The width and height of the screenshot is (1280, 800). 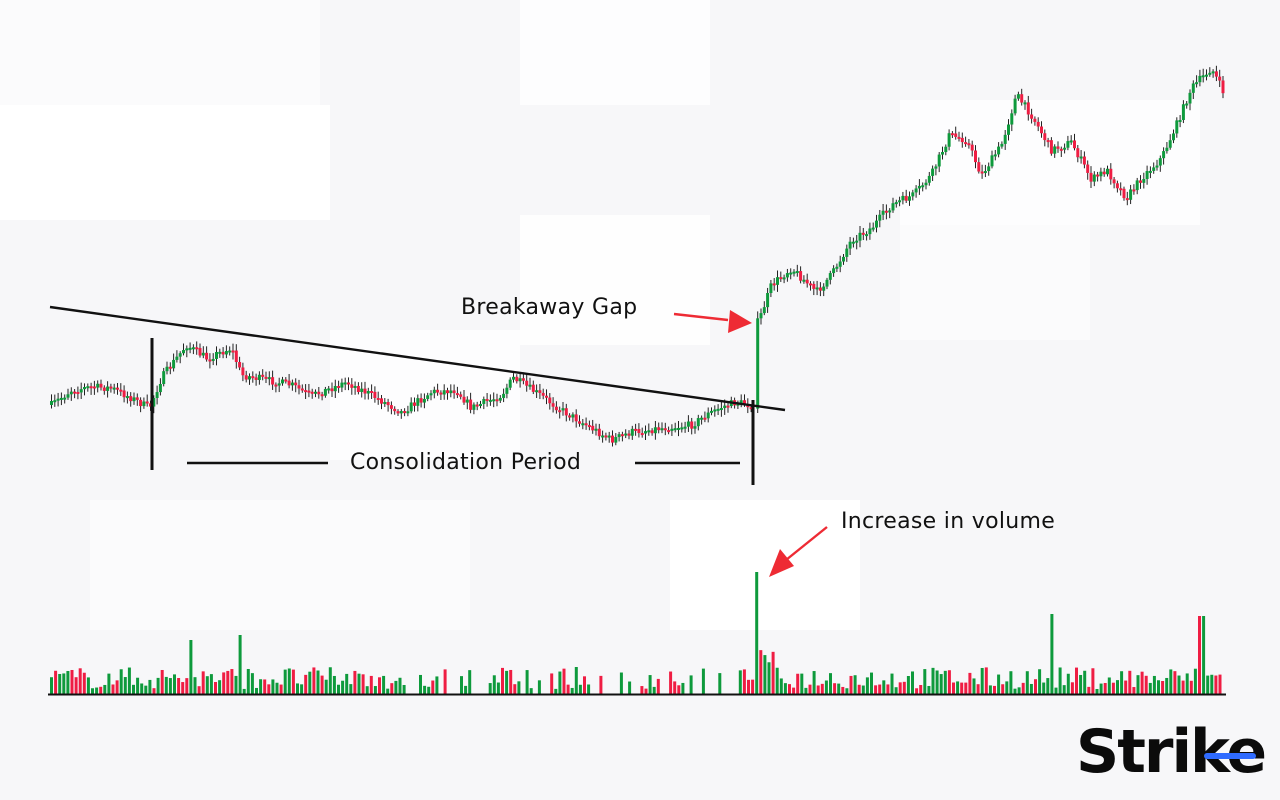 I want to click on breakaway-gap-label: Breakaway Gap, so click(x=549, y=307).